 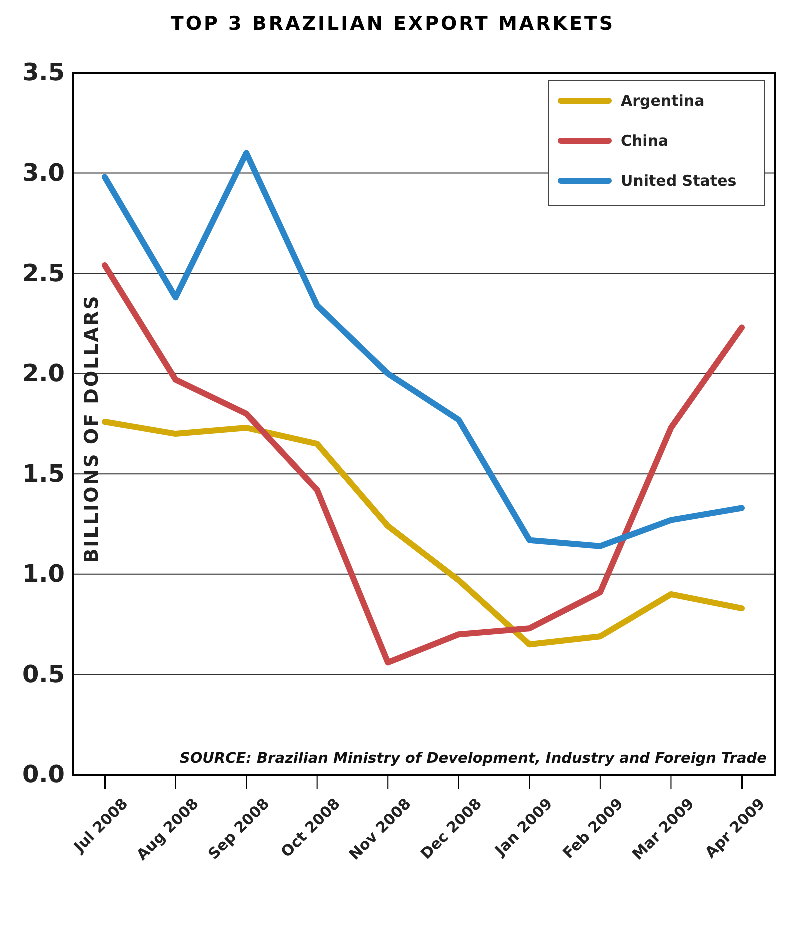 I want to click on y-tick-label: 1.5, so click(x=43, y=474).